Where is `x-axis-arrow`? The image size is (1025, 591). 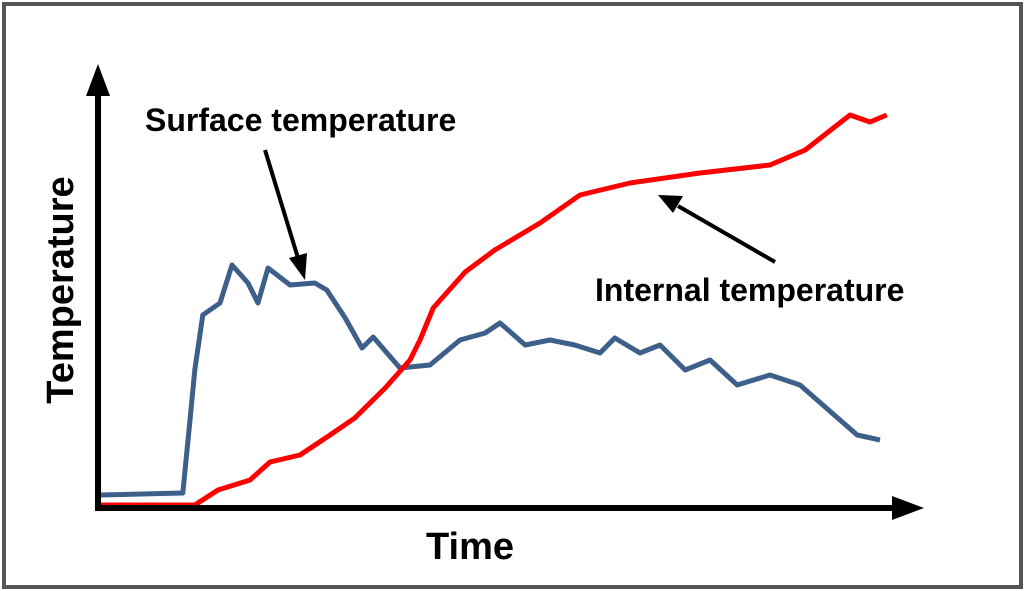 x-axis-arrow is located at coordinates (908, 508).